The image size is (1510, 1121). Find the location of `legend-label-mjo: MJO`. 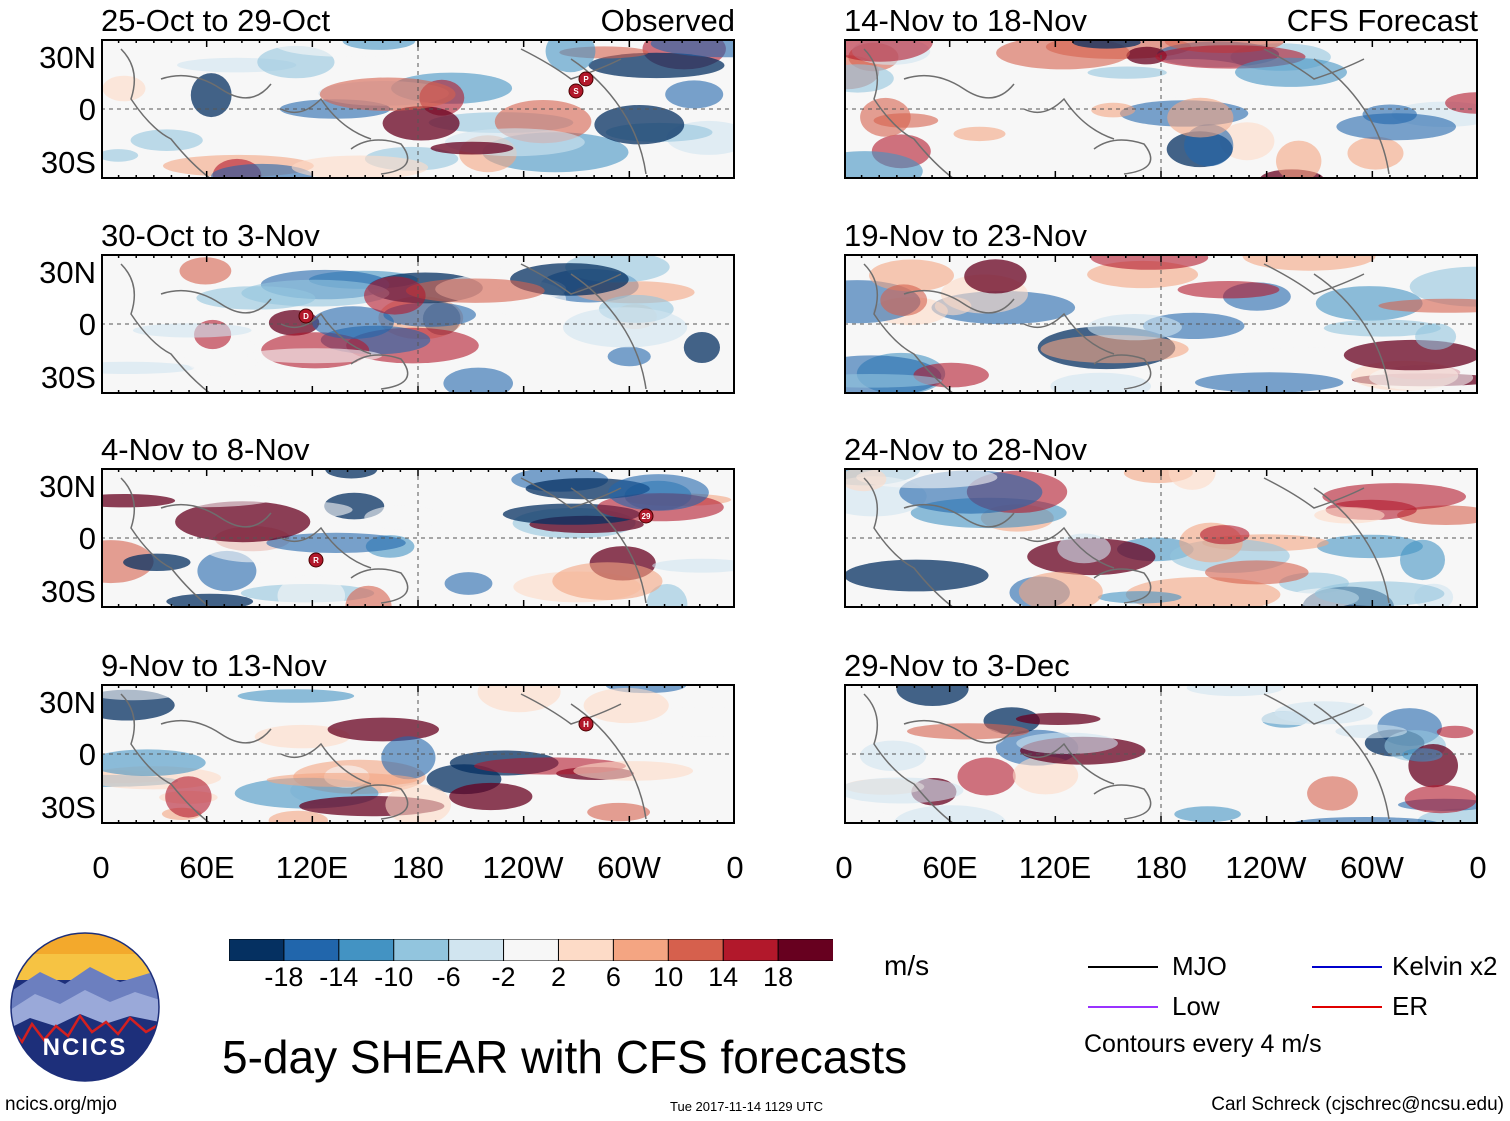

legend-label-mjo: MJO is located at coordinates (1199, 966).